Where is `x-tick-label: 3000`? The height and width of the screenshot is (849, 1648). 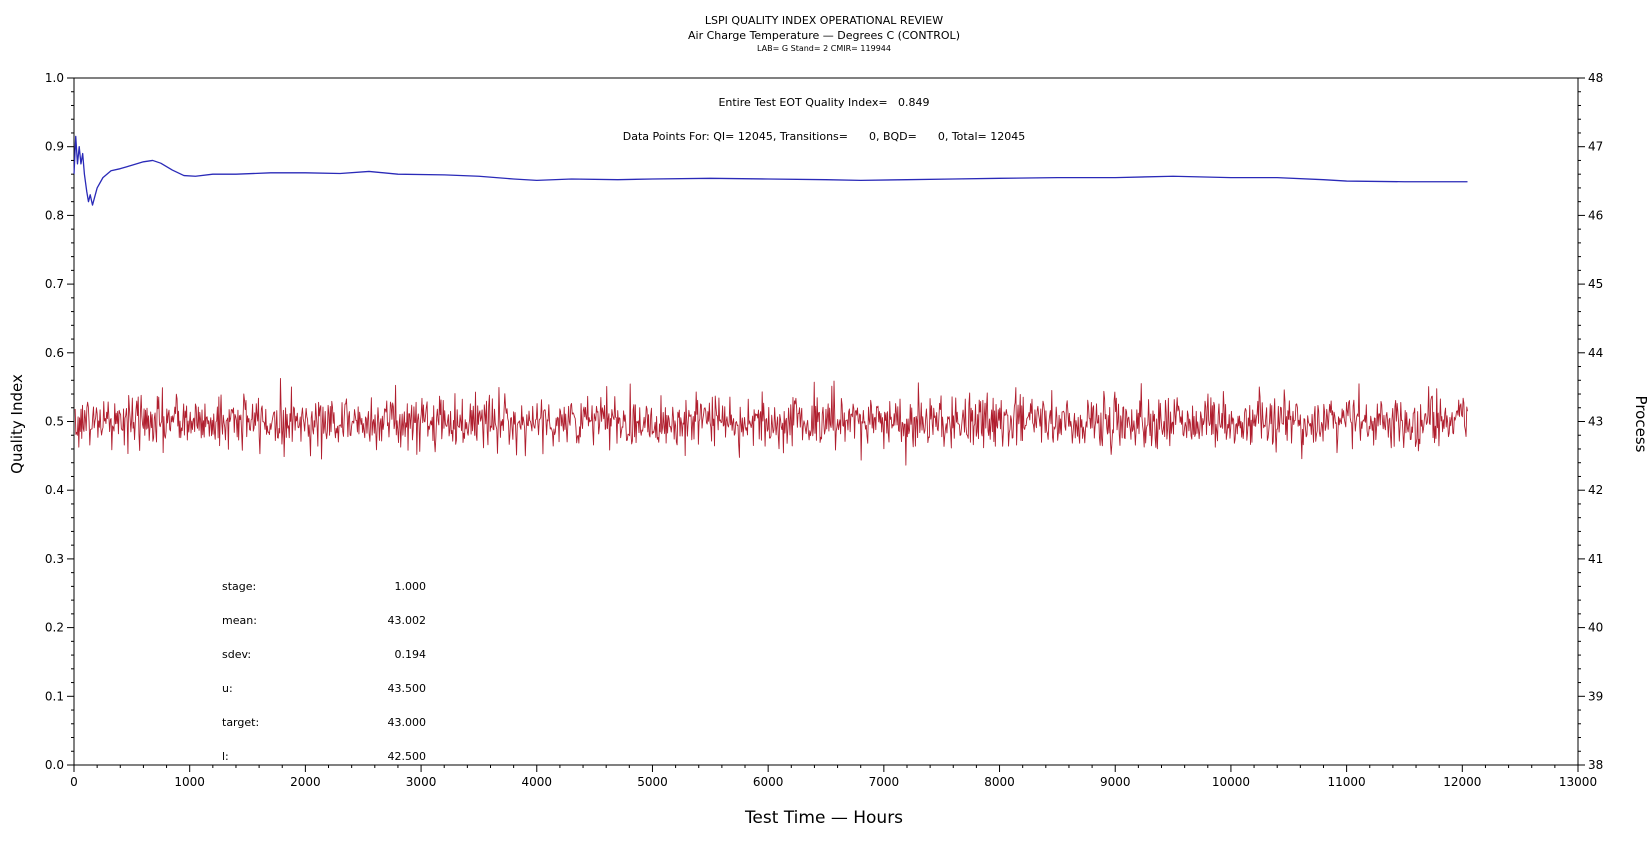
x-tick-label: 3000 is located at coordinates (421, 782).